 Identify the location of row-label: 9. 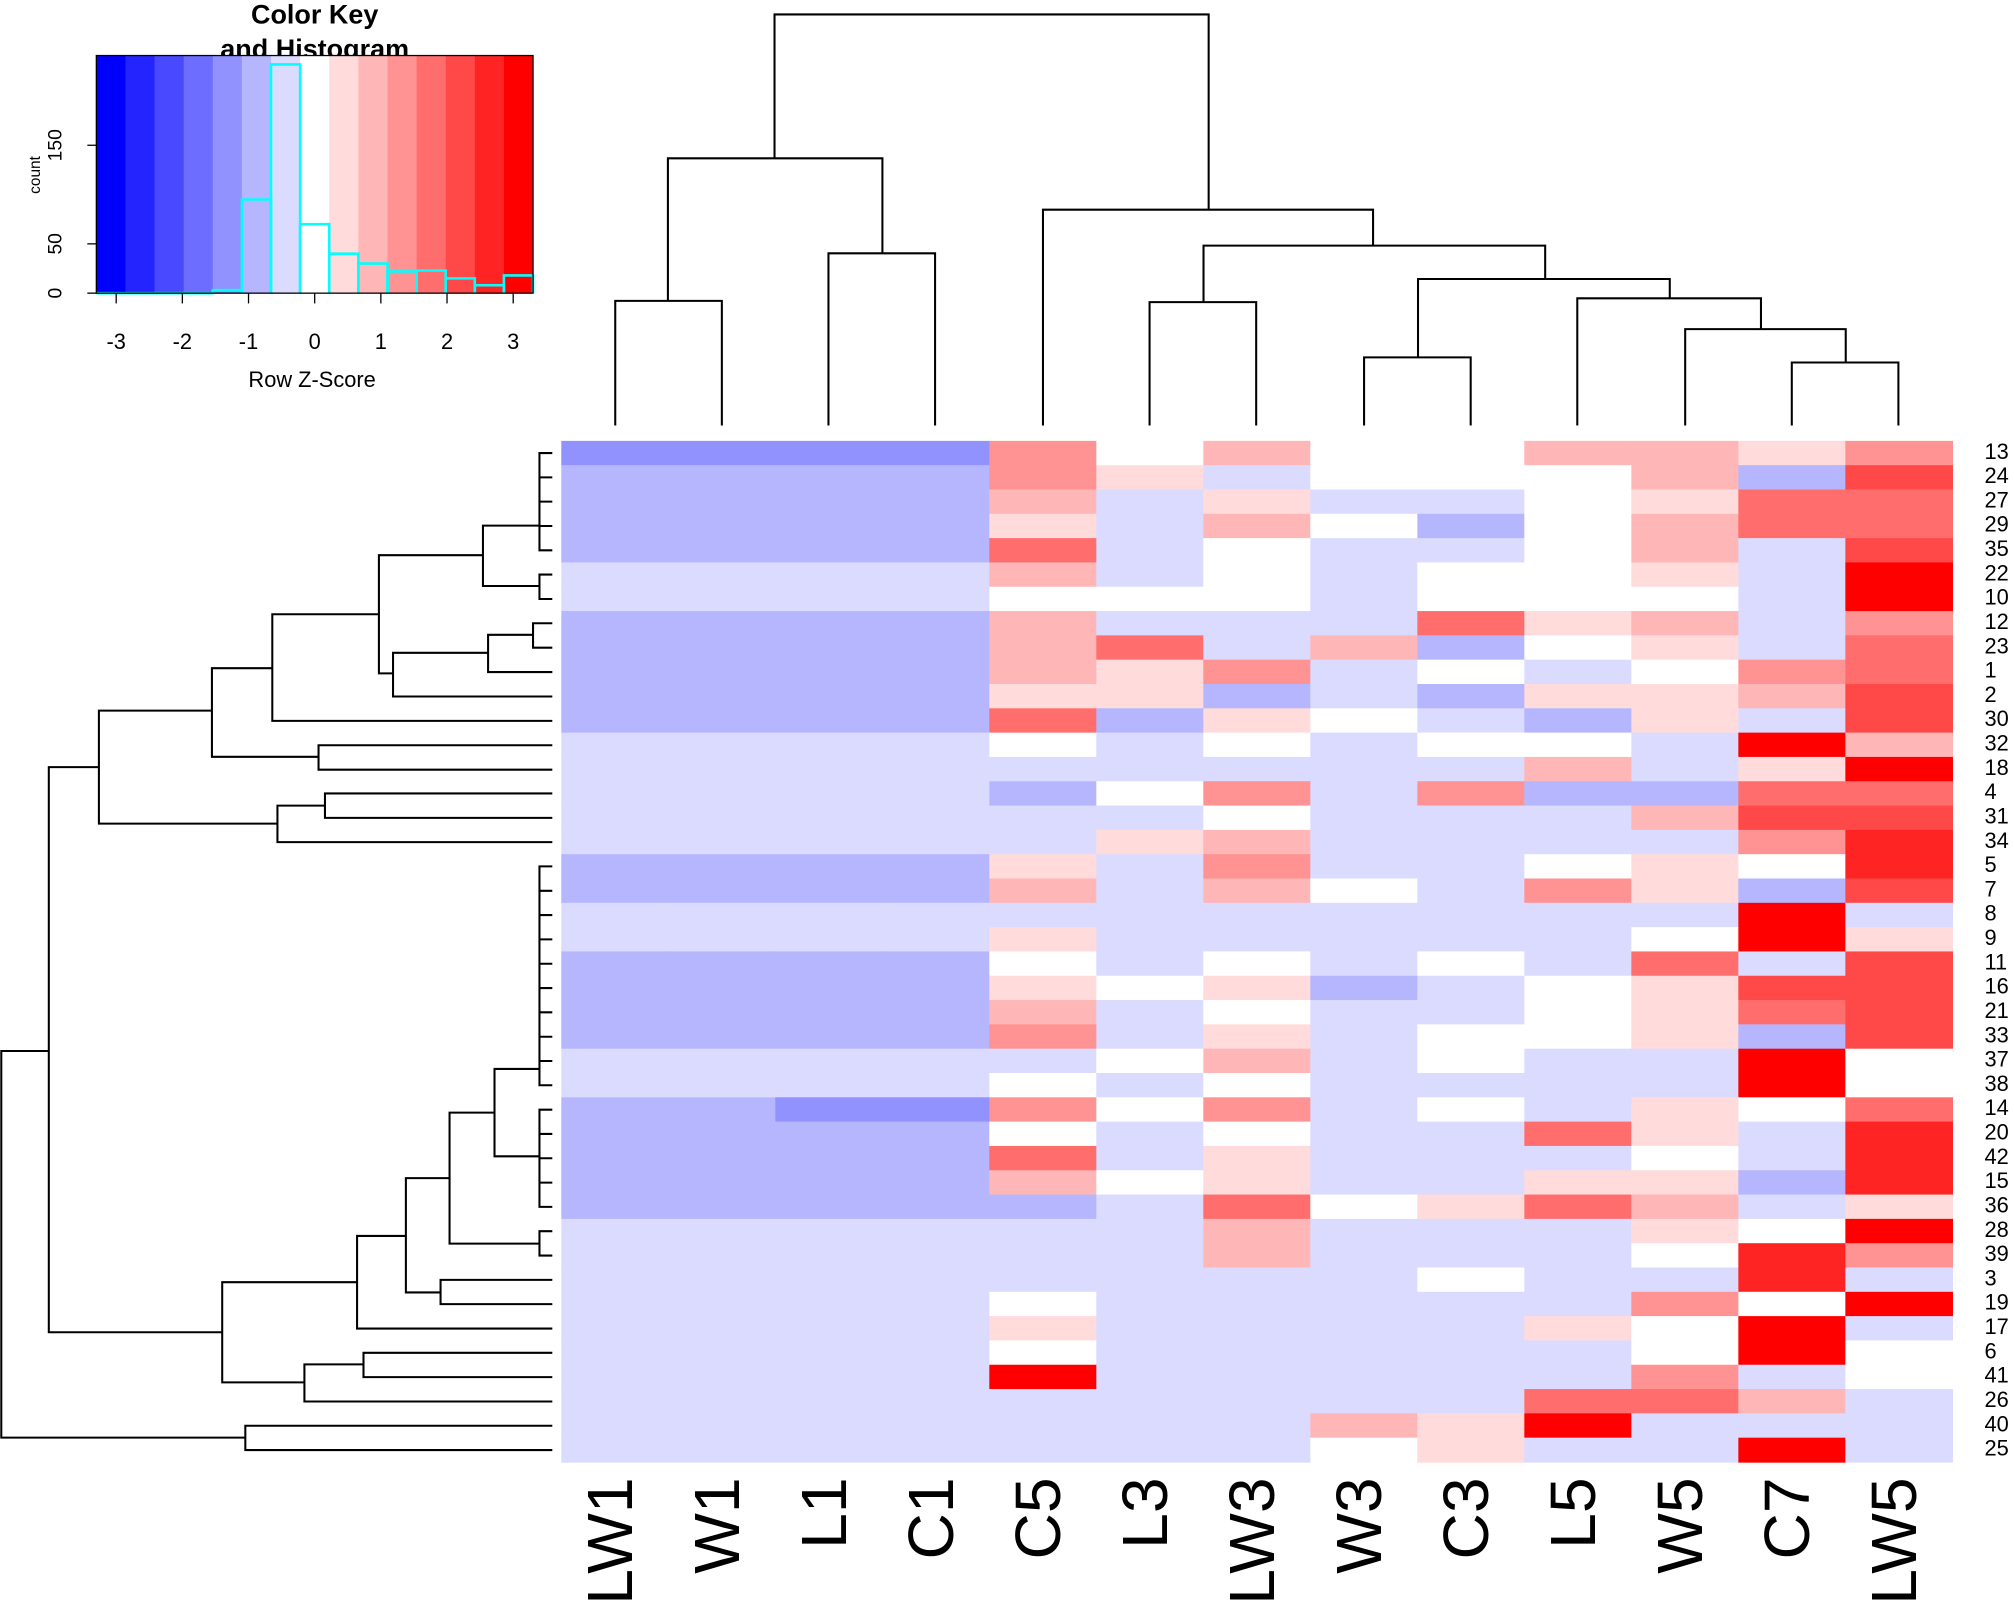
(1990, 937).